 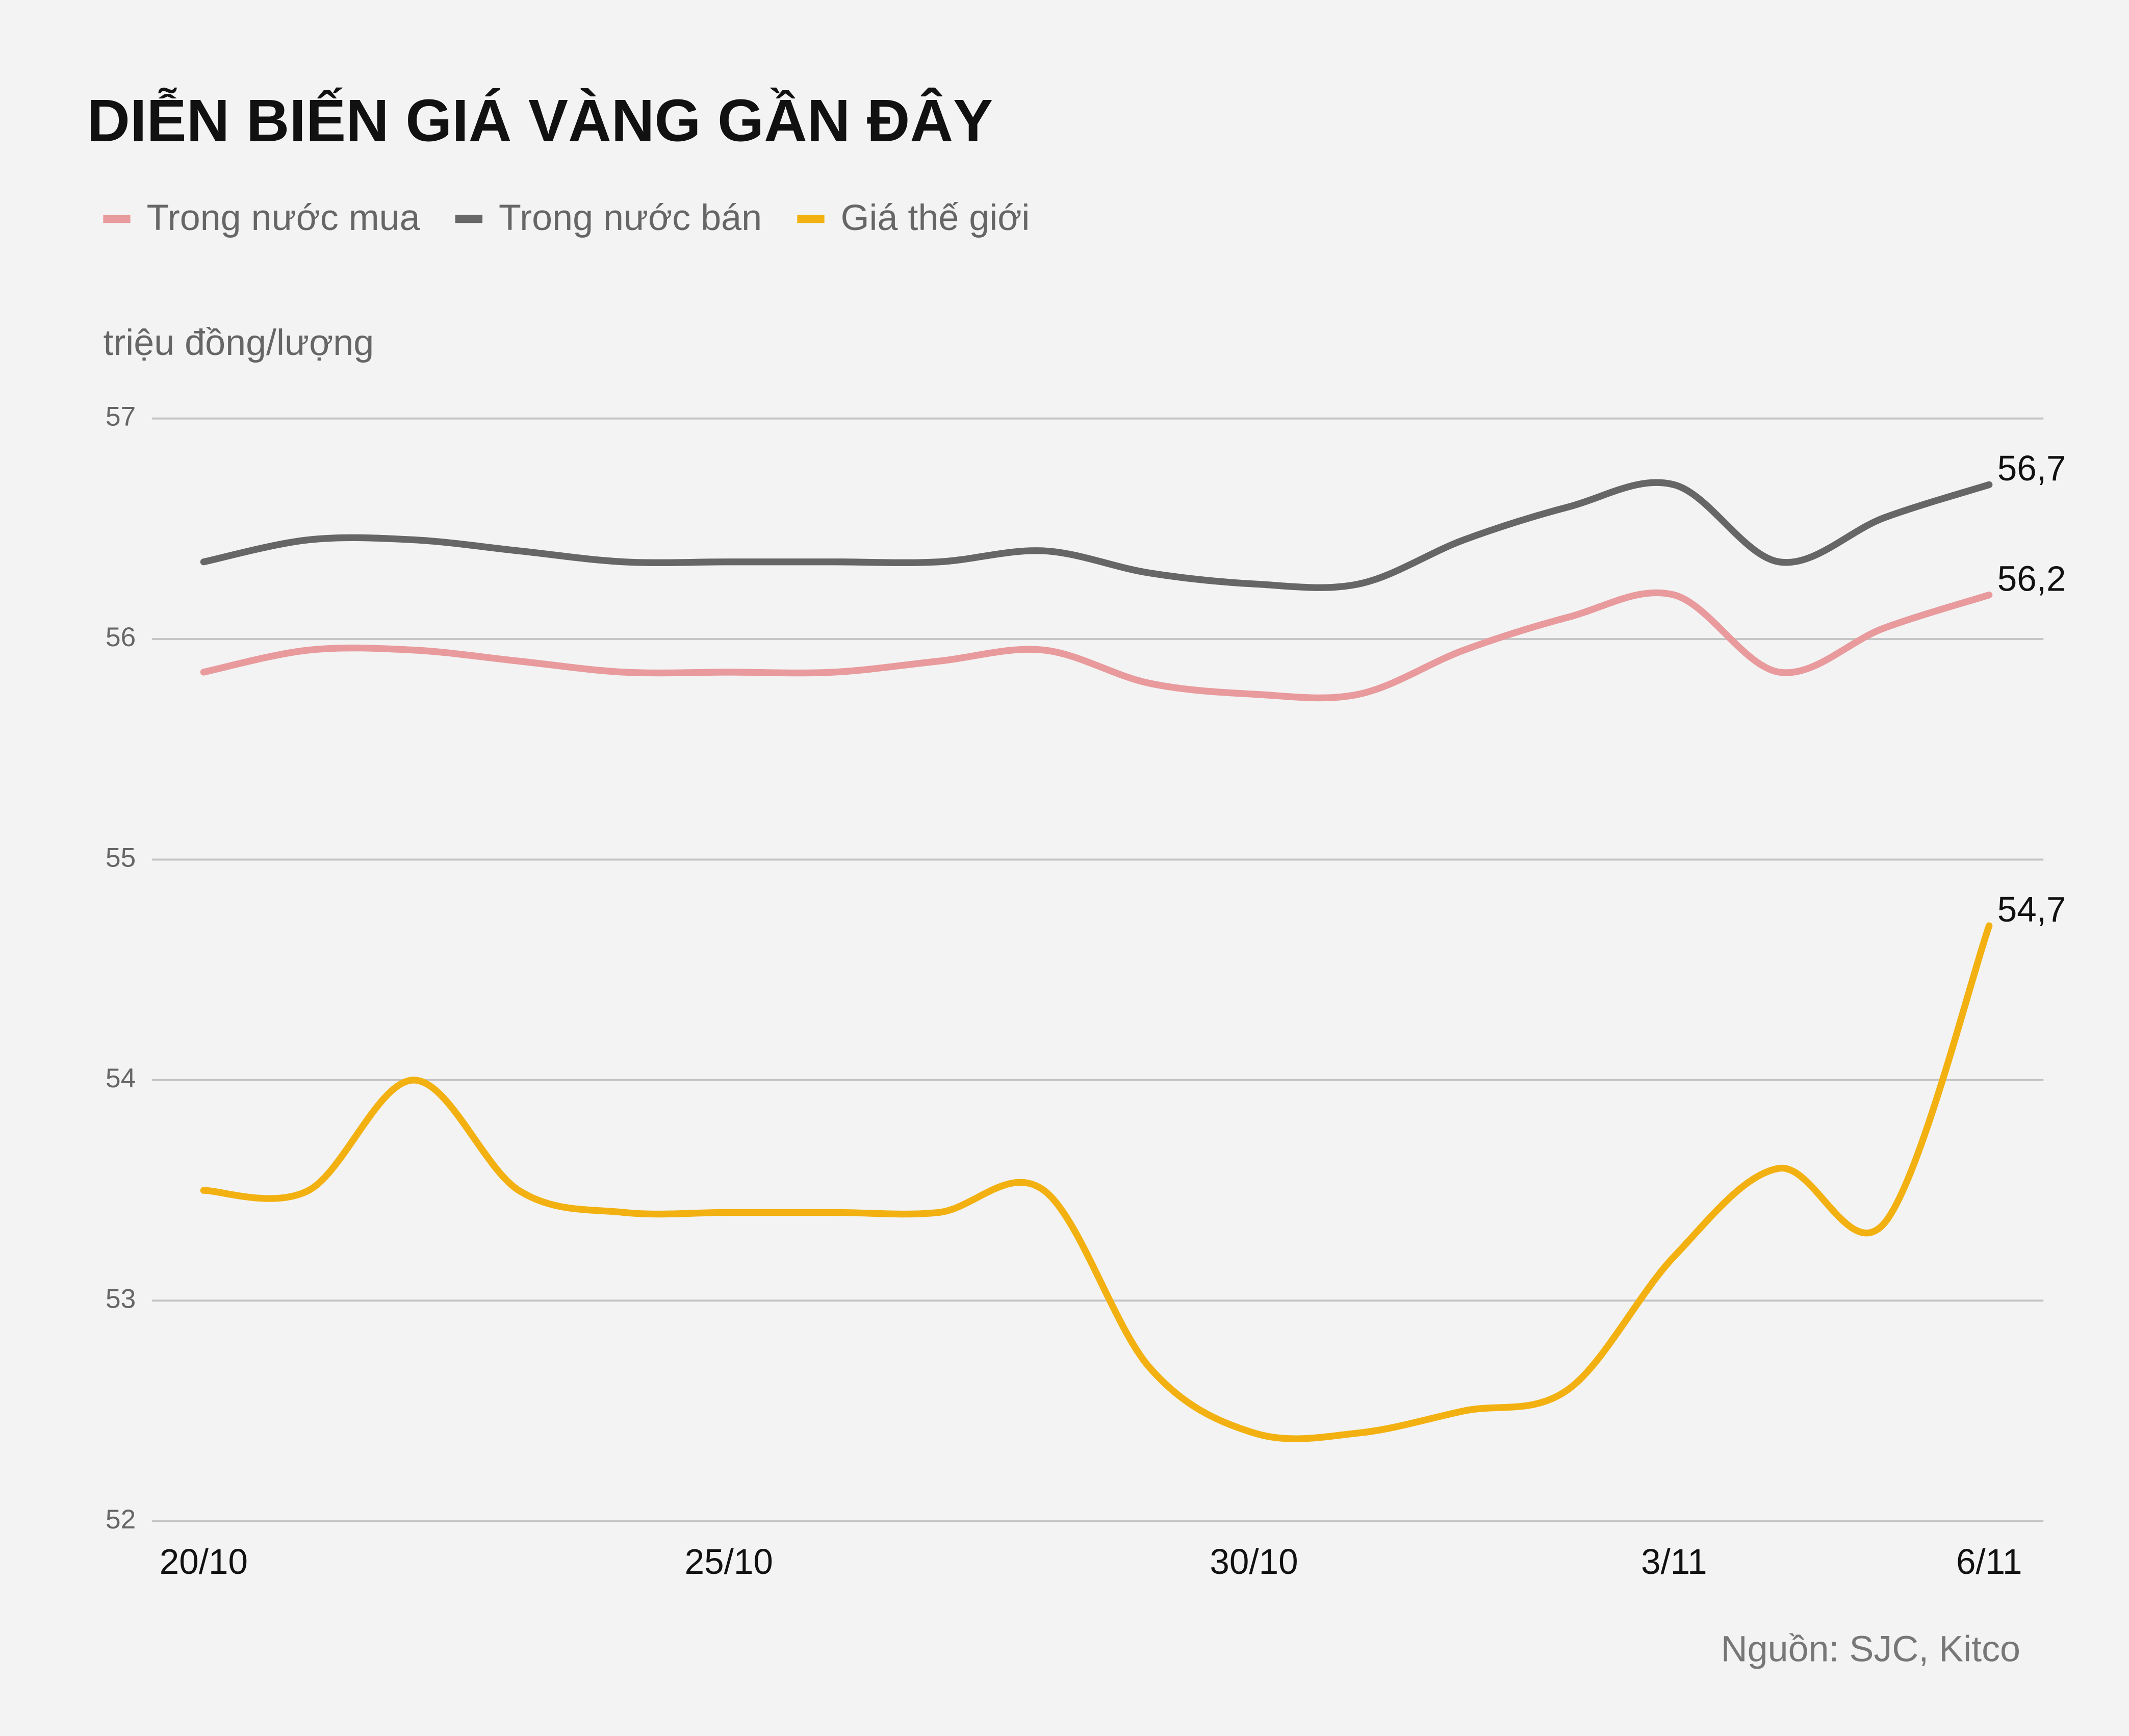 I want to click on y-tick-label: 57, so click(x=121, y=417).